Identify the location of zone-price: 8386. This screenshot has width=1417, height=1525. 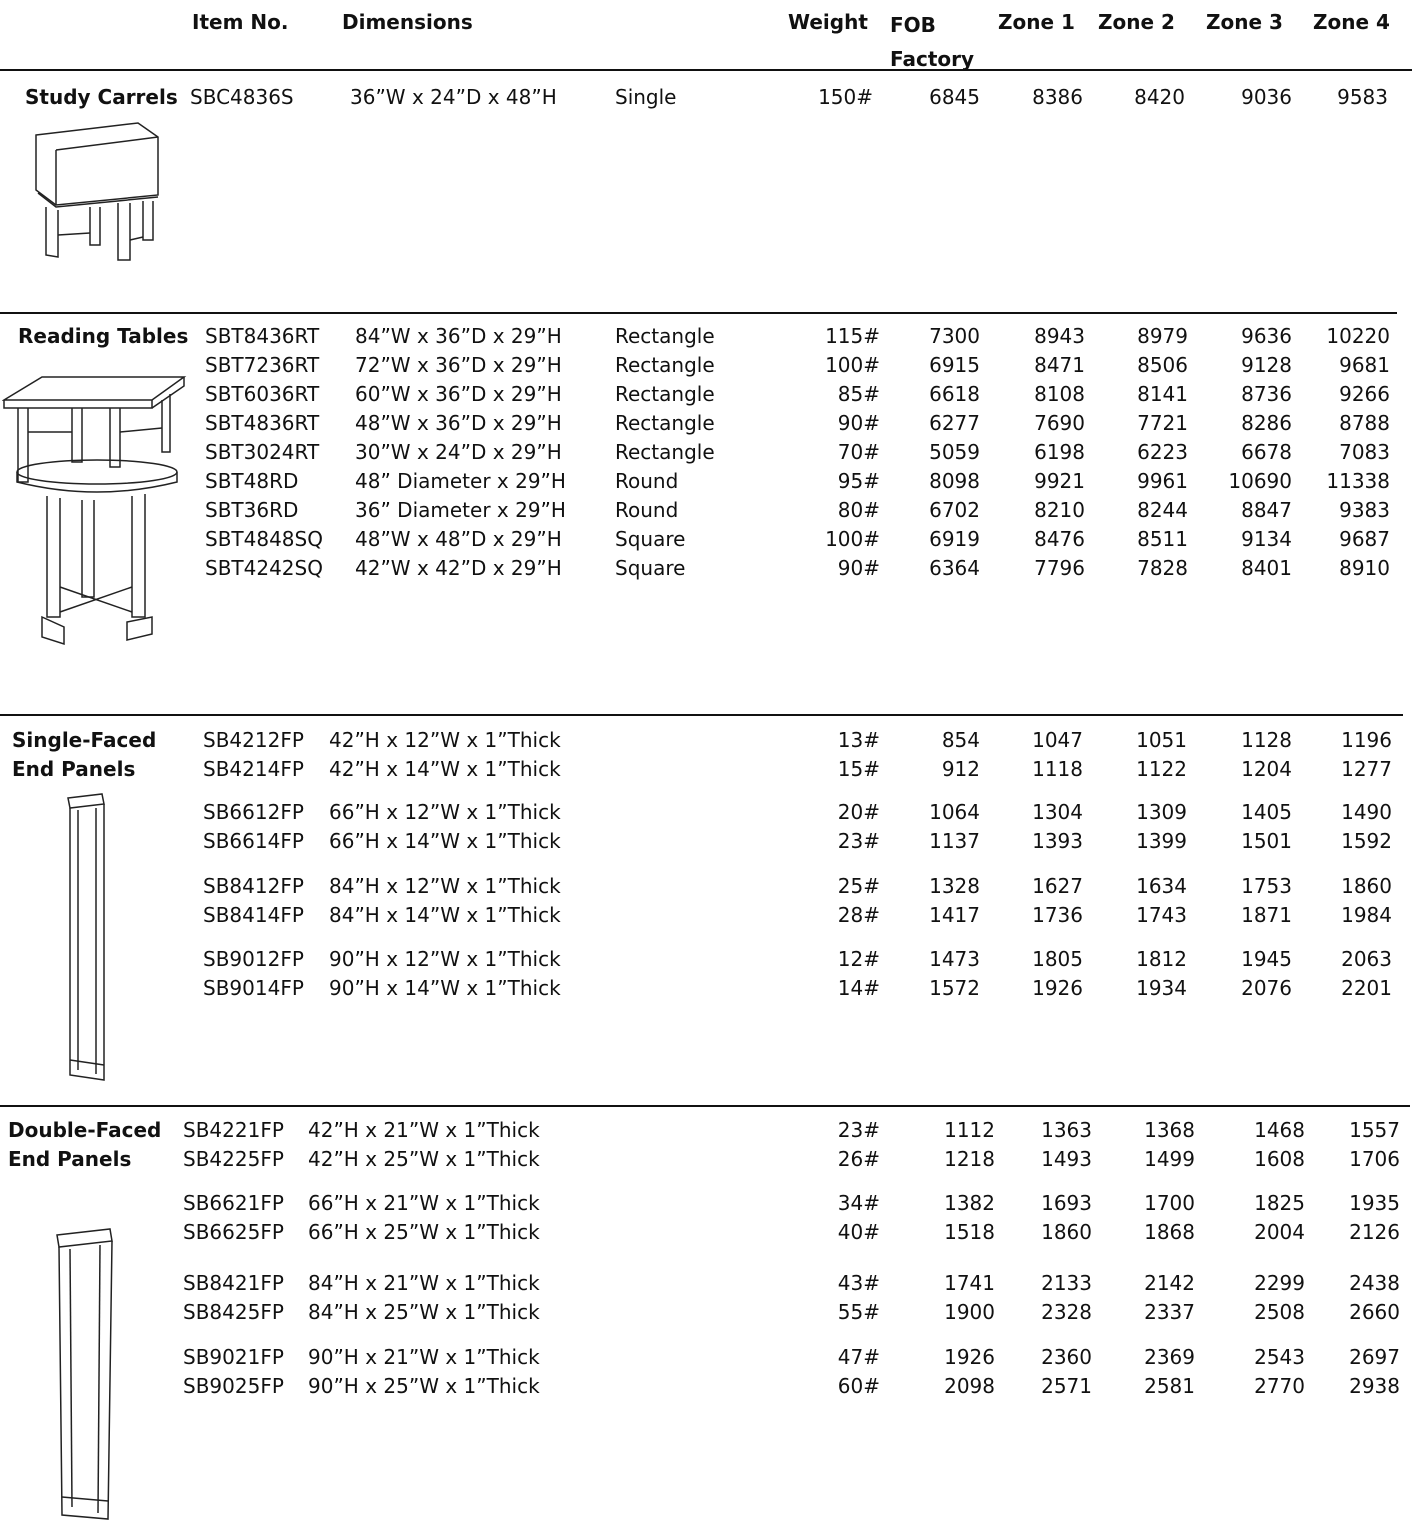
(1057, 97).